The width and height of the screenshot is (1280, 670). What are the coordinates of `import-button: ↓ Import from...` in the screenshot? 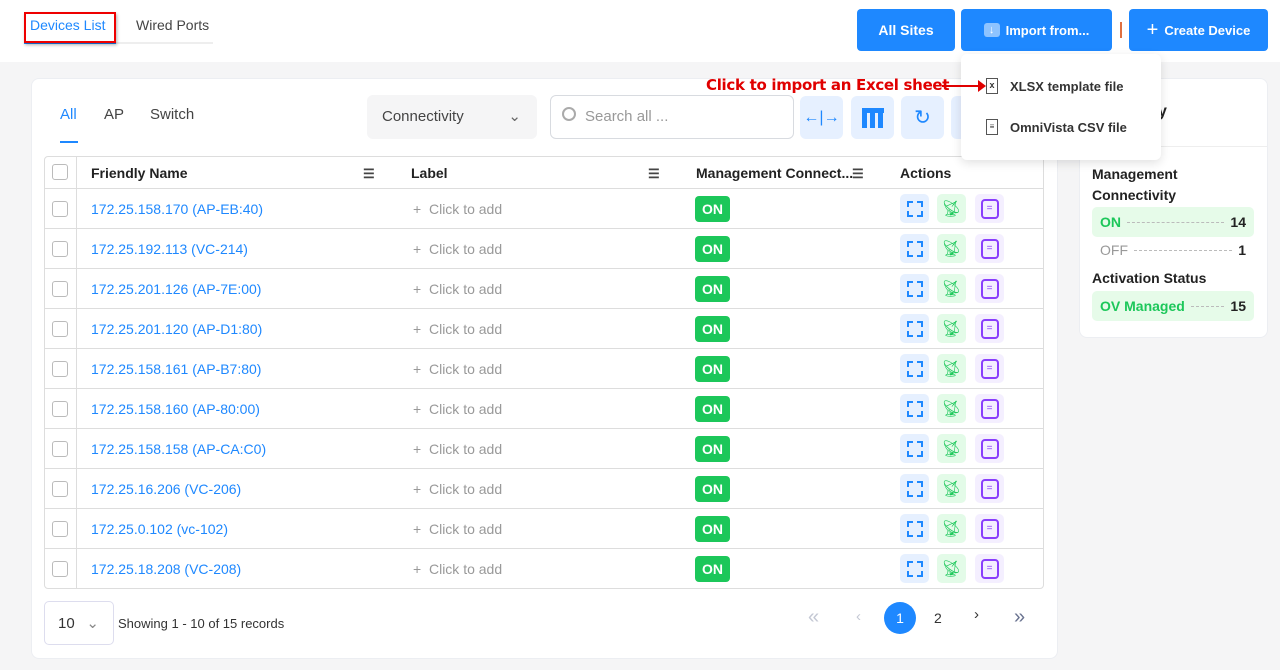 It's located at (1036, 30).